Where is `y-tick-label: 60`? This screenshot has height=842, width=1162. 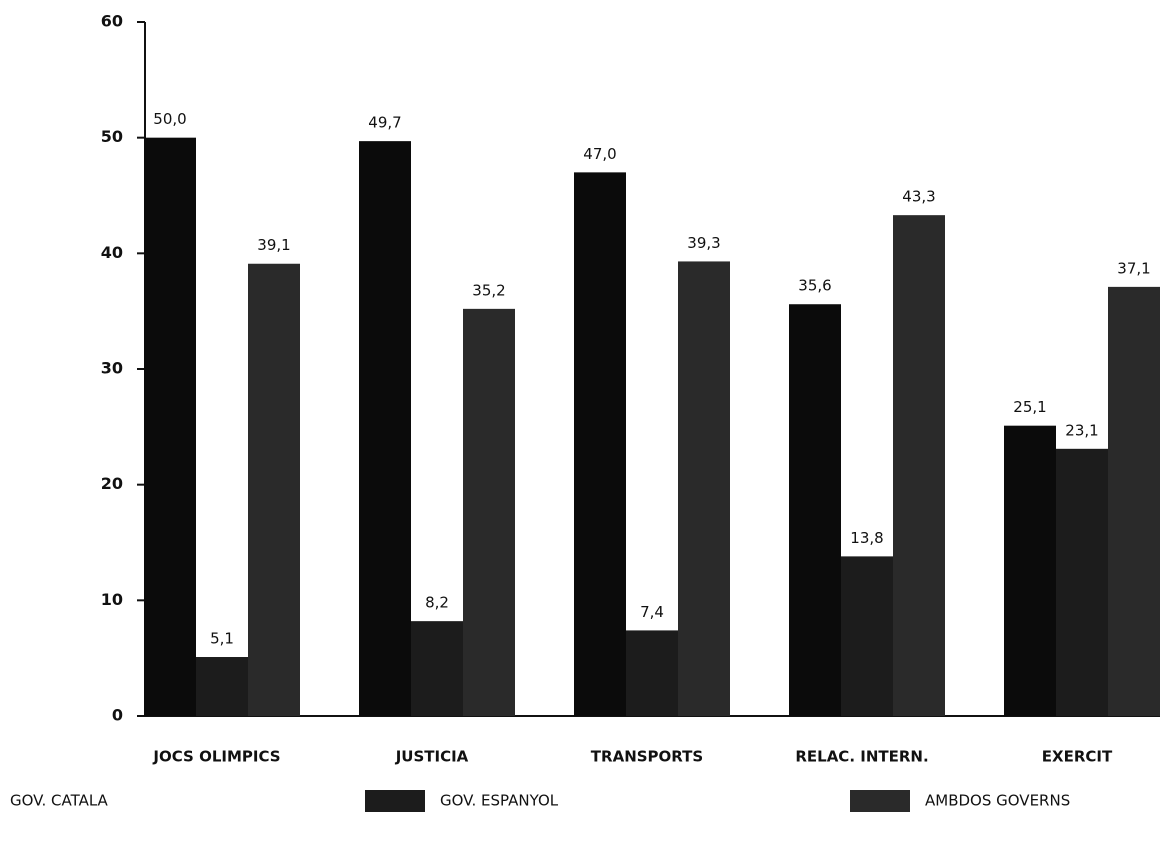 y-tick-label: 60 is located at coordinates (112, 21).